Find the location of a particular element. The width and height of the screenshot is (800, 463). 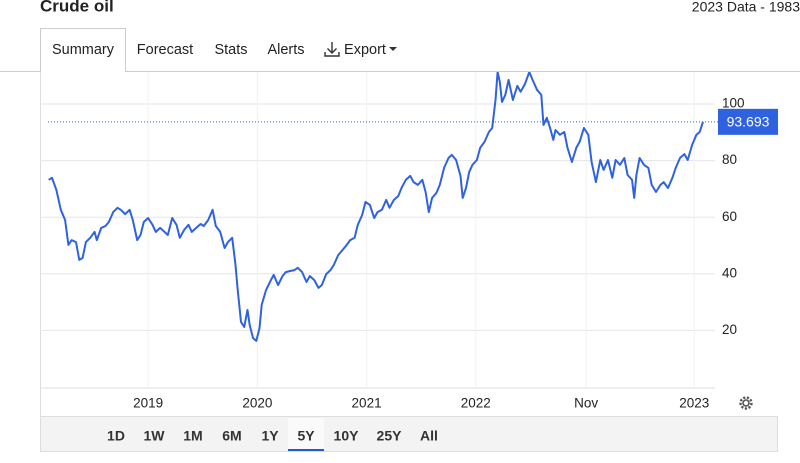

tab-bar: Summary Forecast Stats Alerts Export is located at coordinates (219, 50).